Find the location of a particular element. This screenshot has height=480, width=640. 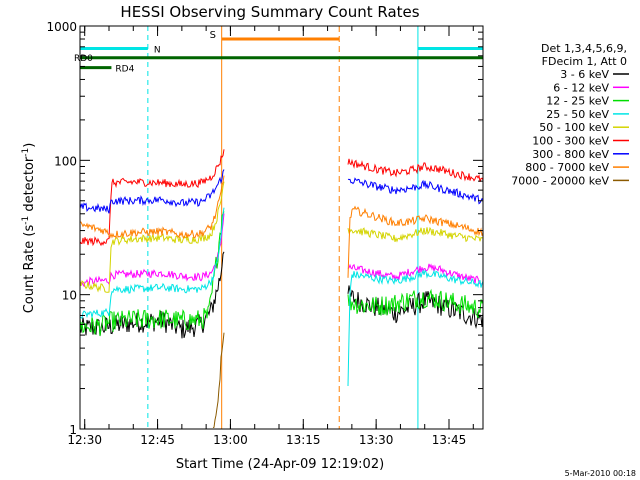

x-tick-label: 13:30 is located at coordinates (376, 440).